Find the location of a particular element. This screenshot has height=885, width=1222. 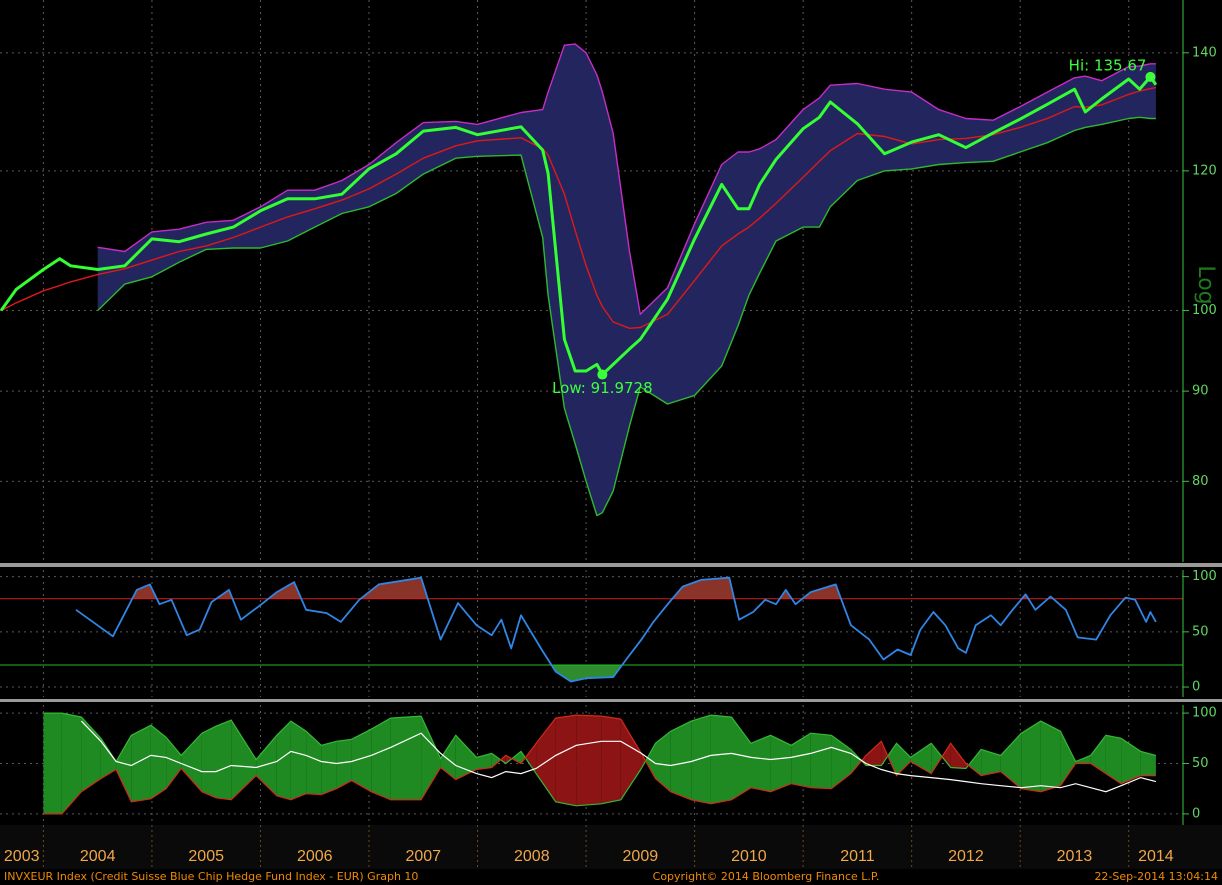

y-tick-label: 140 is located at coordinates (1204, 52).